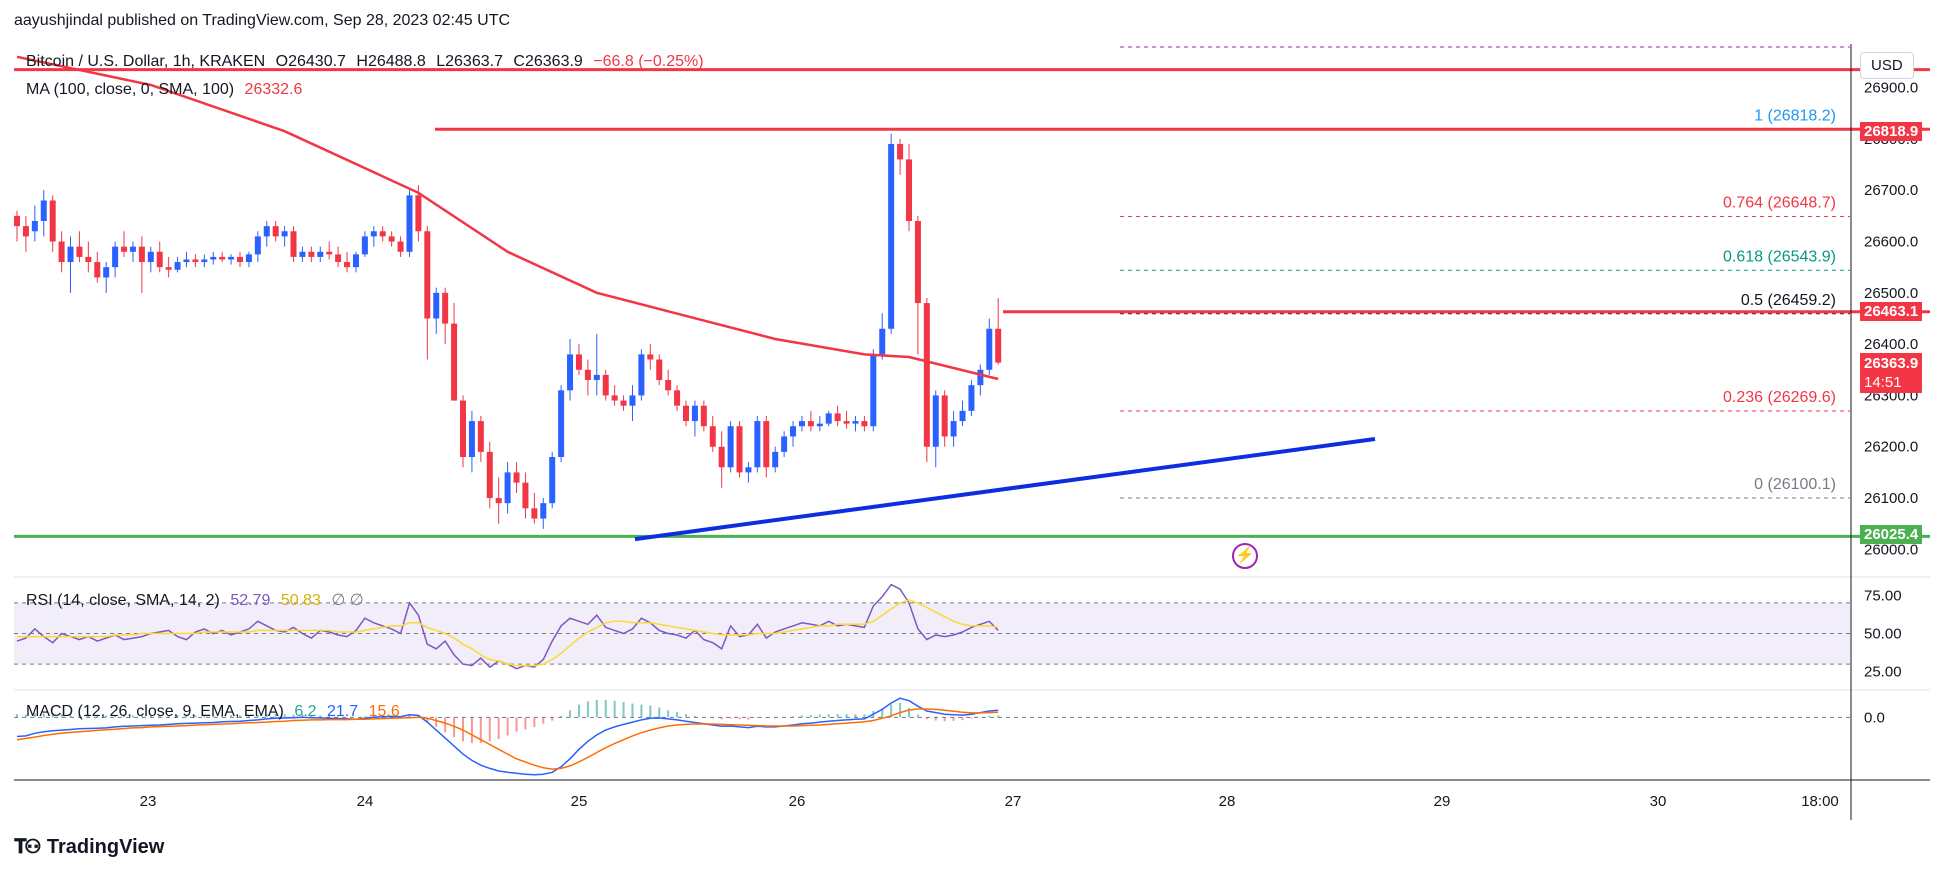 This screenshot has width=1950, height=873. I want to click on time-tick-label: 18:00, so click(1820, 801).